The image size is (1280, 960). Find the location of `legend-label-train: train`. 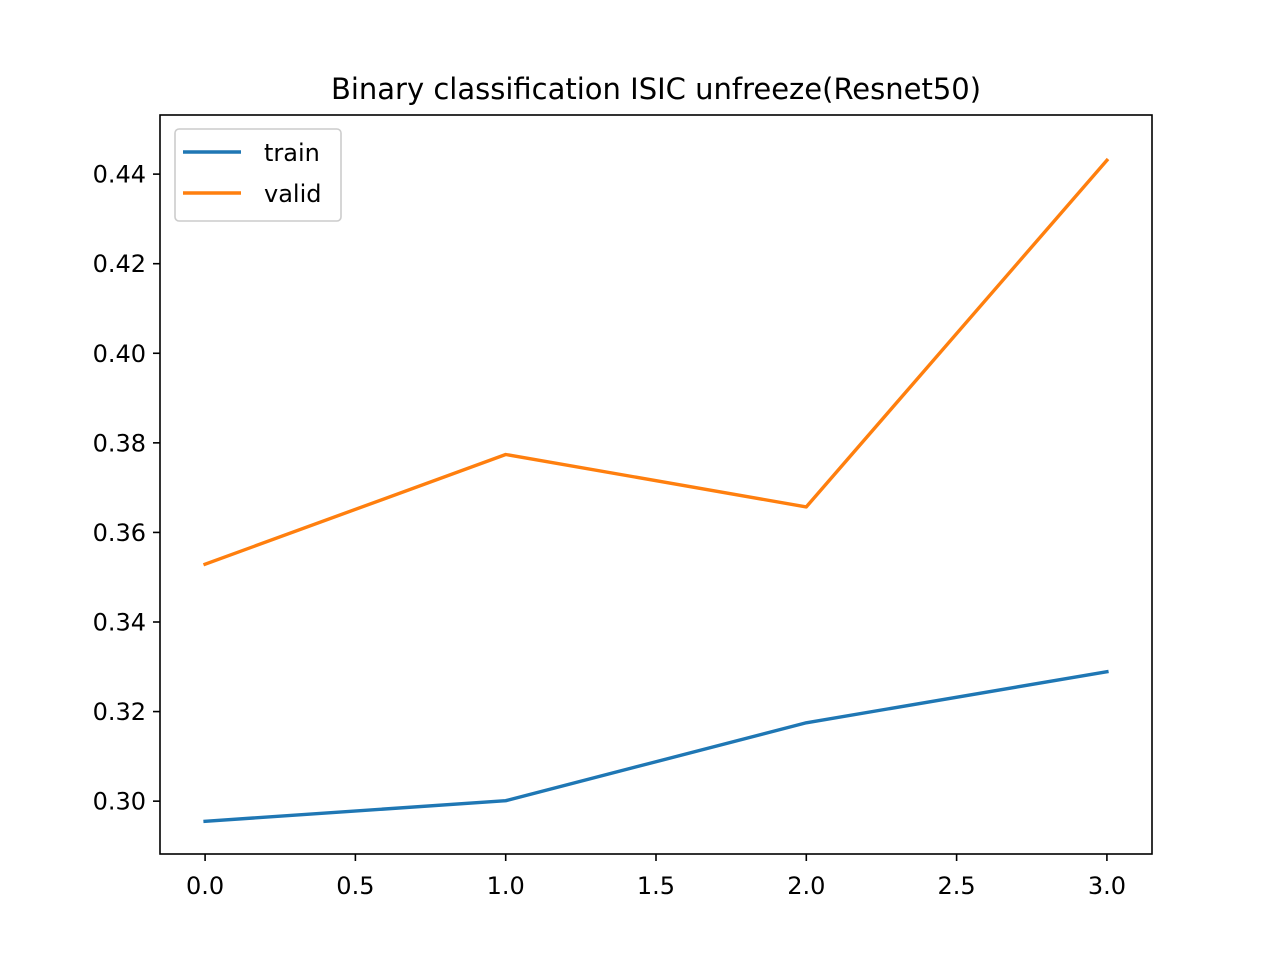

legend-label-train: train is located at coordinates (292, 153).